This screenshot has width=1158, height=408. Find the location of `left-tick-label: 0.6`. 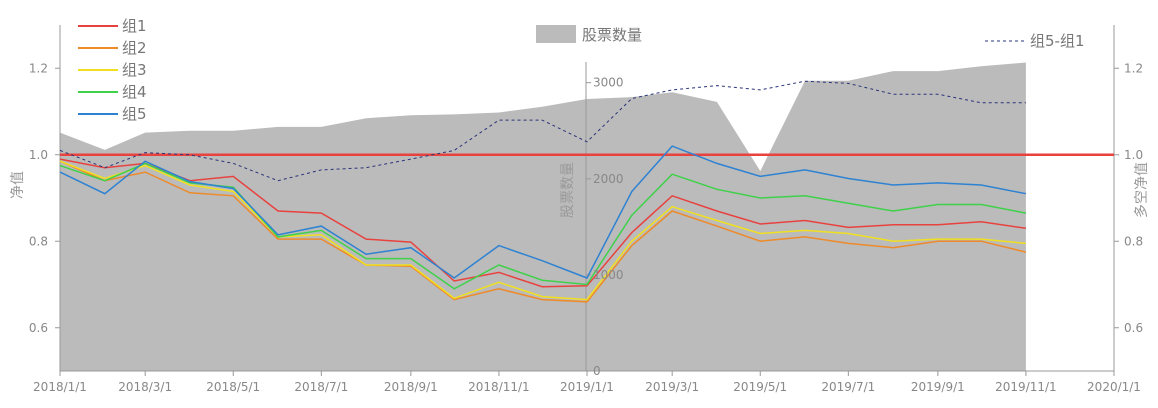

left-tick-label: 0.6 is located at coordinates (38, 328).